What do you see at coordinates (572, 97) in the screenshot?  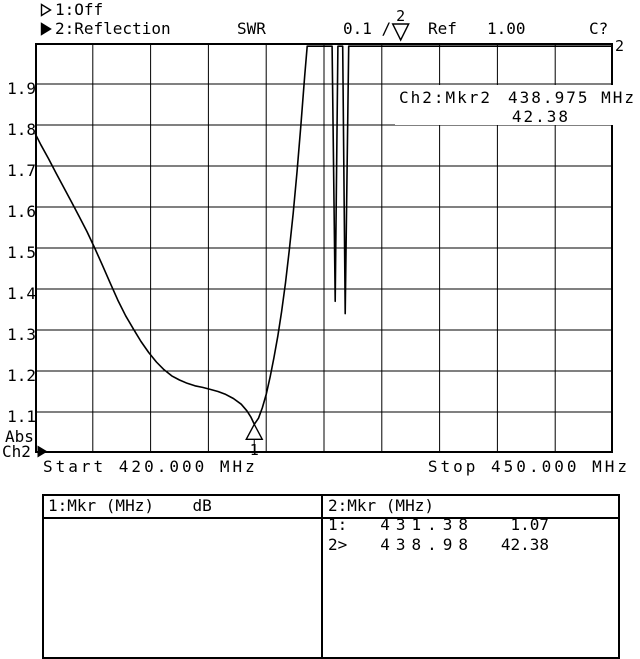 I see `marker2-readout-frequency: 438.975 MHz` at bounding box center [572, 97].